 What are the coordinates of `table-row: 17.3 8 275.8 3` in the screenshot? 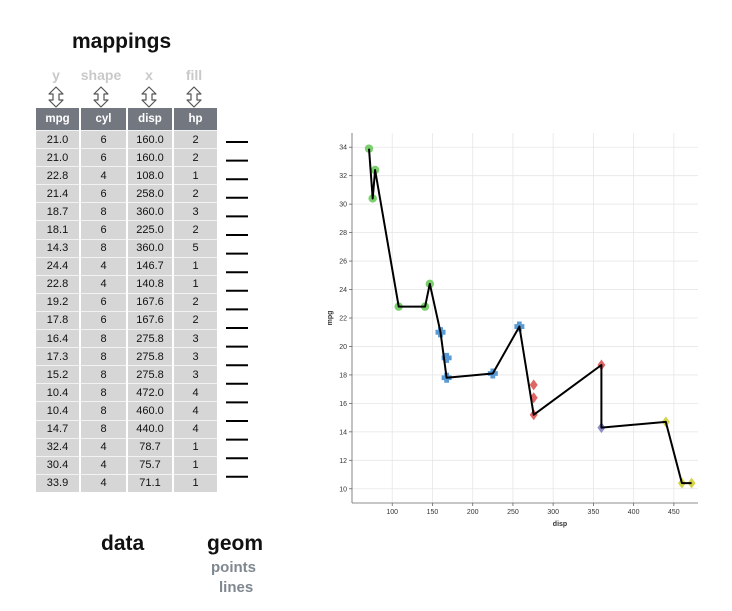 It's located at (126, 356).